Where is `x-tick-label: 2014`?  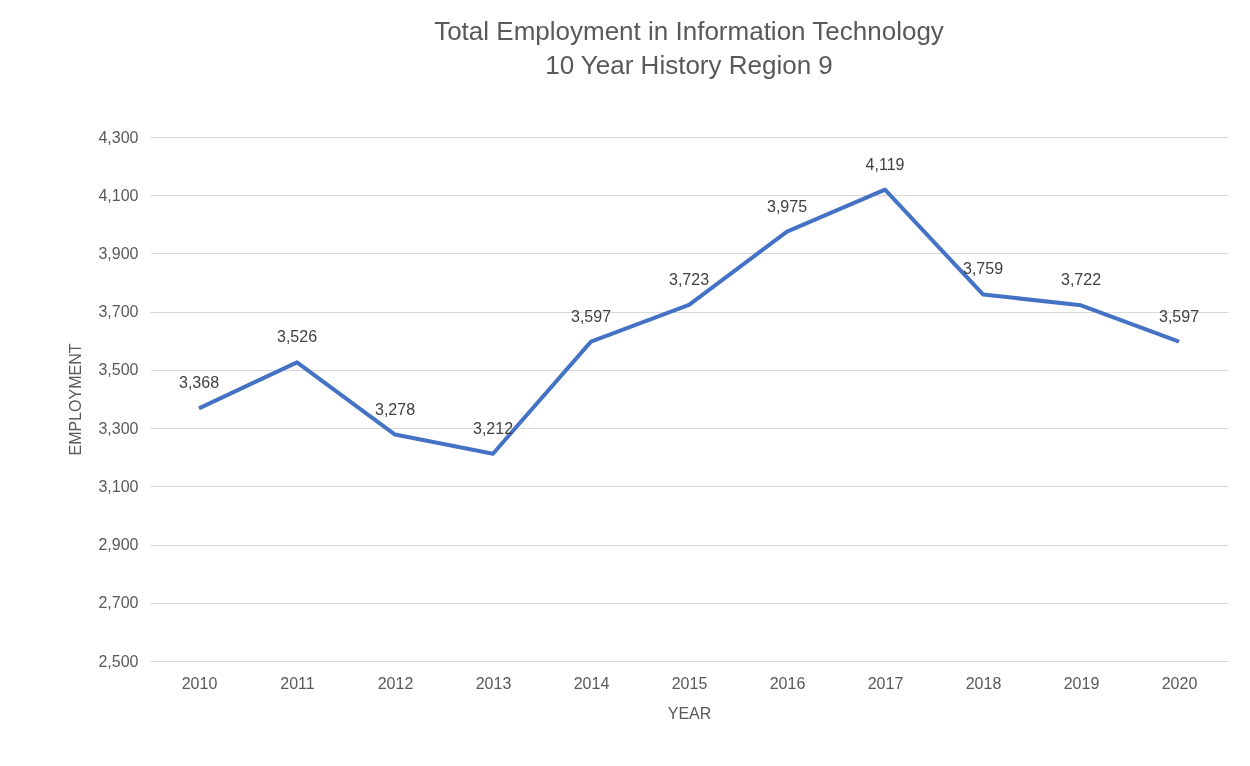
x-tick-label: 2014 is located at coordinates (591, 683).